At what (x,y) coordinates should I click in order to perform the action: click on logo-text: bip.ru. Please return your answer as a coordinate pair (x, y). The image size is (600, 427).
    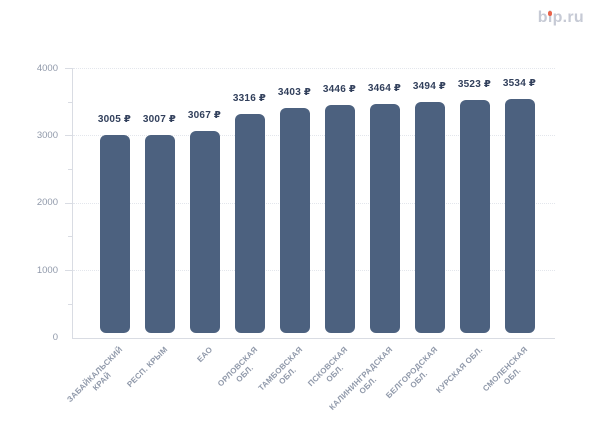
    Looking at the image, I should click on (560, 17).